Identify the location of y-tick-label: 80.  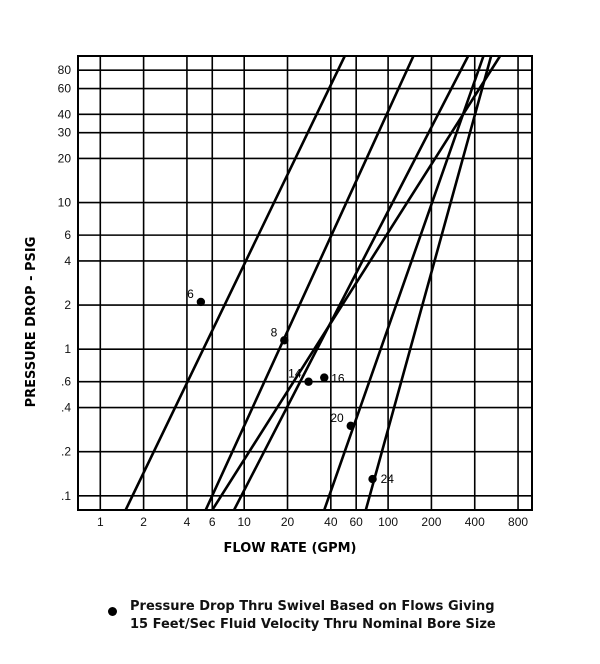
(65, 70).